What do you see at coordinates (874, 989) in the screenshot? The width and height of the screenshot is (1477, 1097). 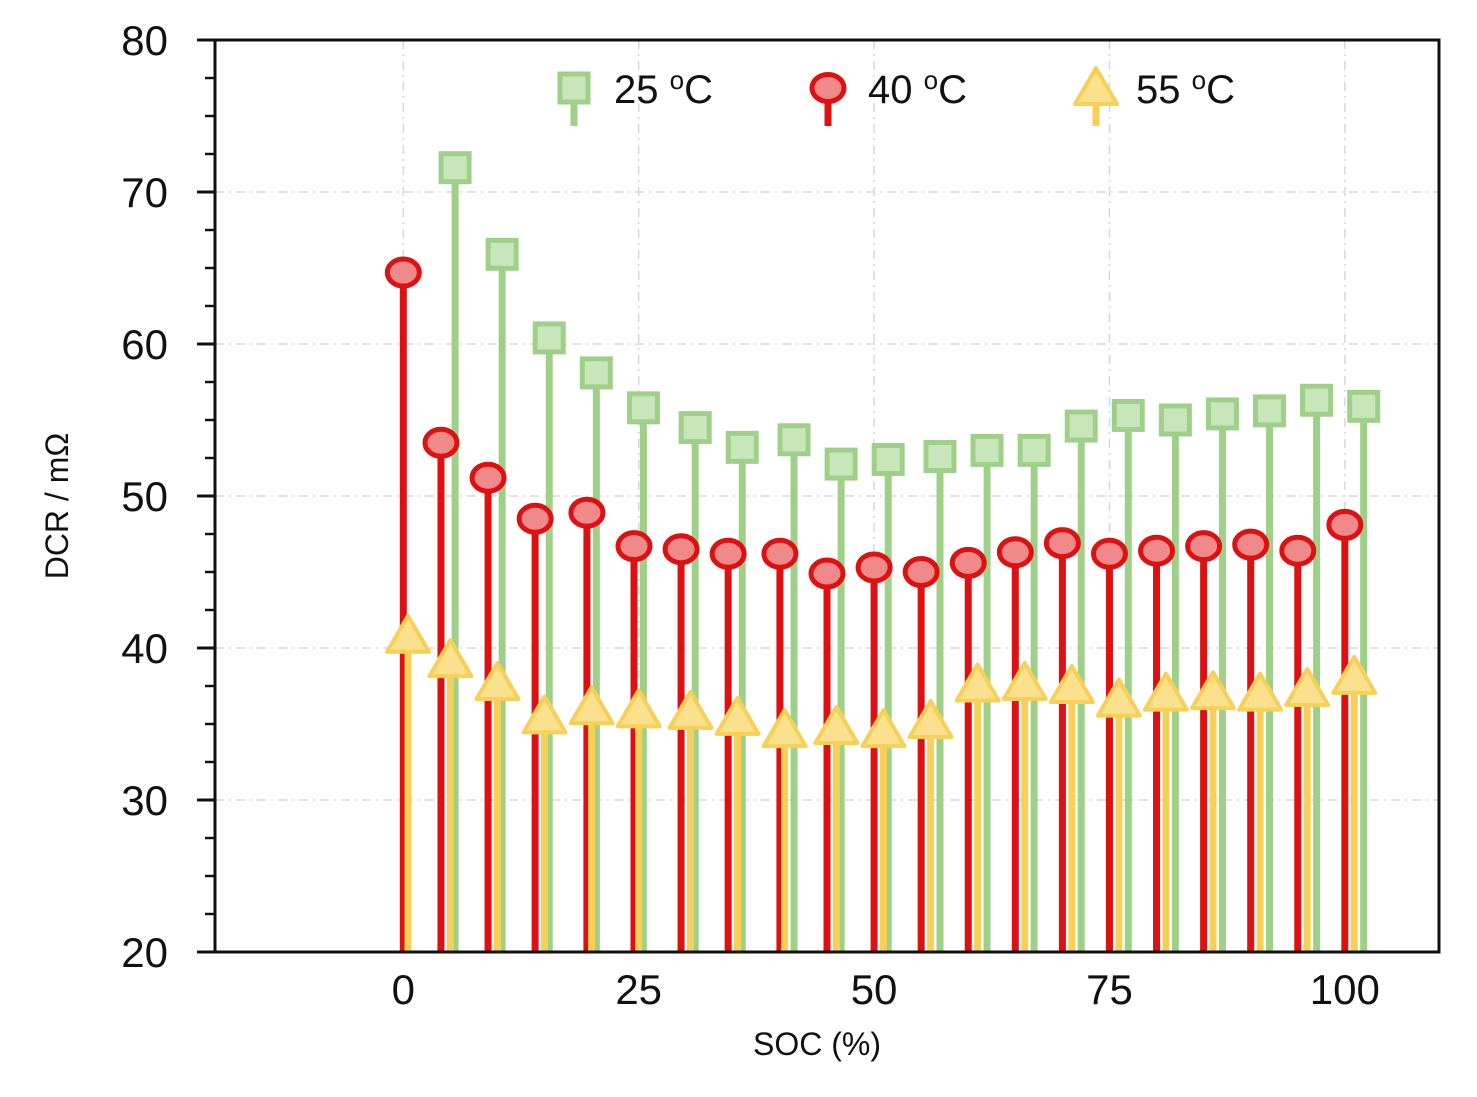 I see `x-tick-label: 50` at bounding box center [874, 989].